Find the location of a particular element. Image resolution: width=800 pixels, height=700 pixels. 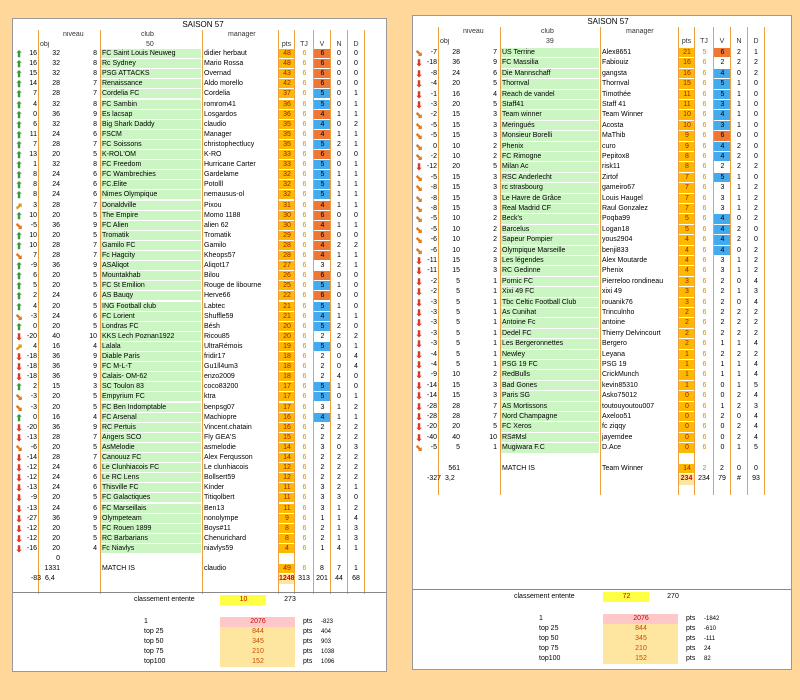

total-n: 7 is located at coordinates (339, 569).